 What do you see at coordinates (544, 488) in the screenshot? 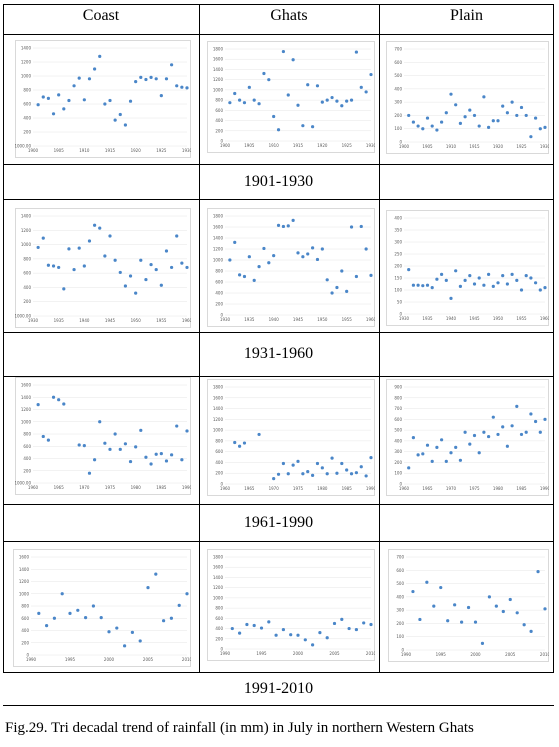
I see `x-tick-label: 1990` at bounding box center [544, 488].